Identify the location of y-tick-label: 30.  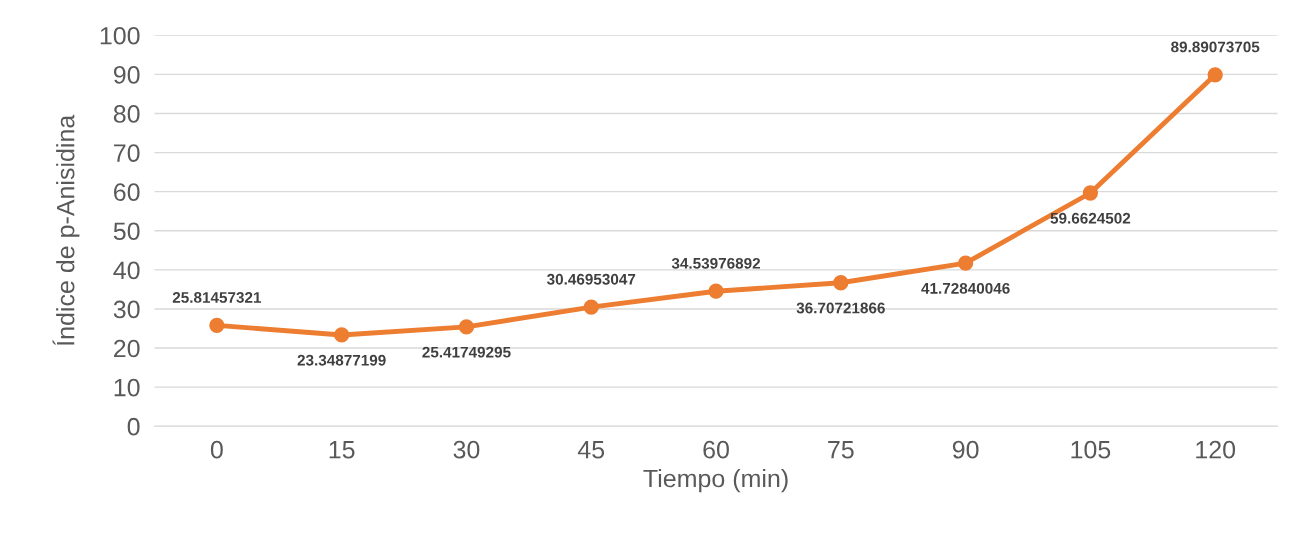
(126, 309).